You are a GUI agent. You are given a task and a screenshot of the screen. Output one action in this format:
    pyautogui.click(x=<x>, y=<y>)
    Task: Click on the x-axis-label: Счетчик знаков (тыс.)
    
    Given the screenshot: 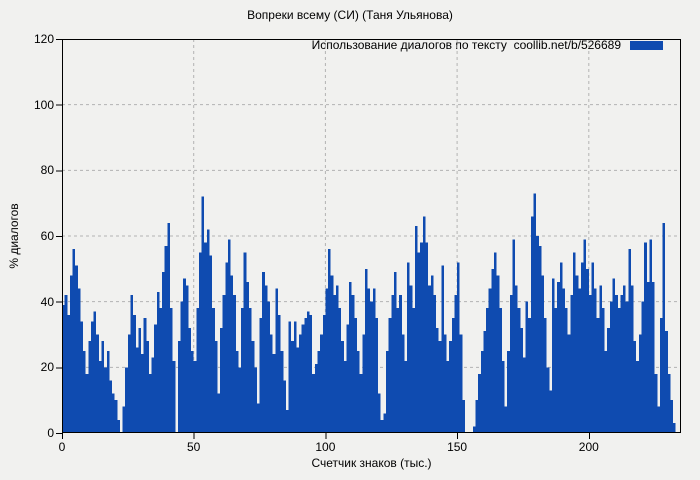 What is the action you would take?
    pyautogui.click(x=371, y=463)
    